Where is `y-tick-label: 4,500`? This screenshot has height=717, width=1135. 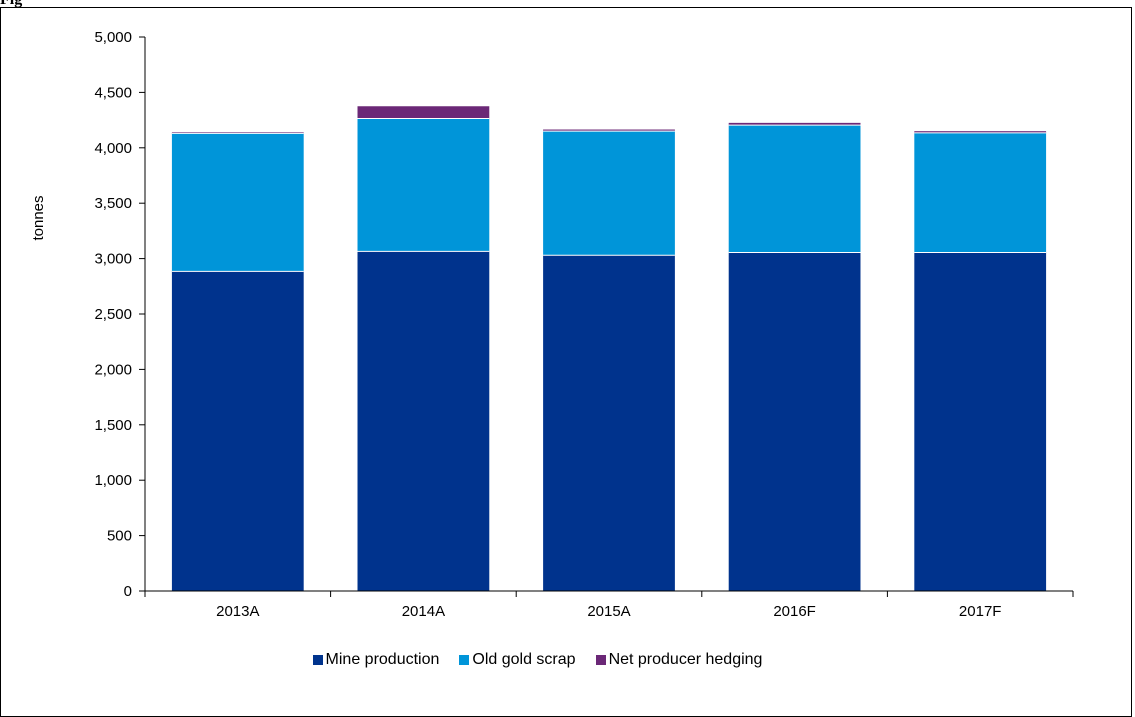 y-tick-label: 4,500 is located at coordinates (113, 92).